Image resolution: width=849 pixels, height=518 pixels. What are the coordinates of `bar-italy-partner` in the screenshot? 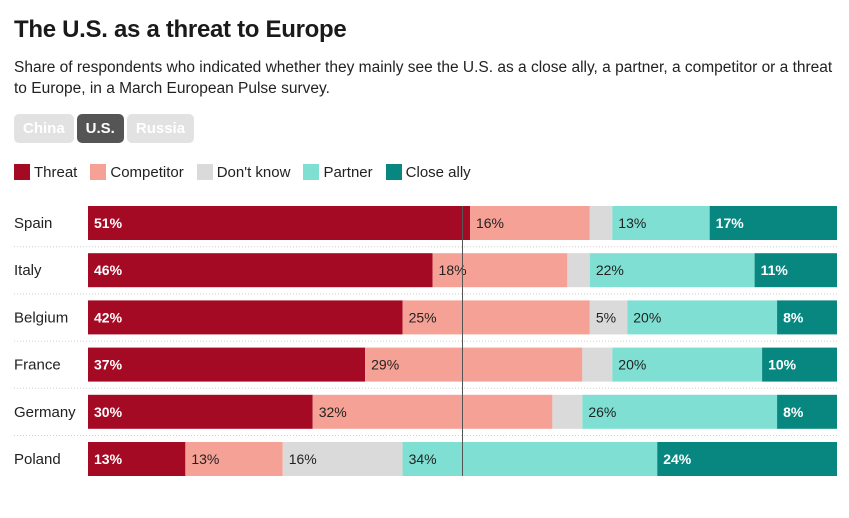 It's located at (672, 270).